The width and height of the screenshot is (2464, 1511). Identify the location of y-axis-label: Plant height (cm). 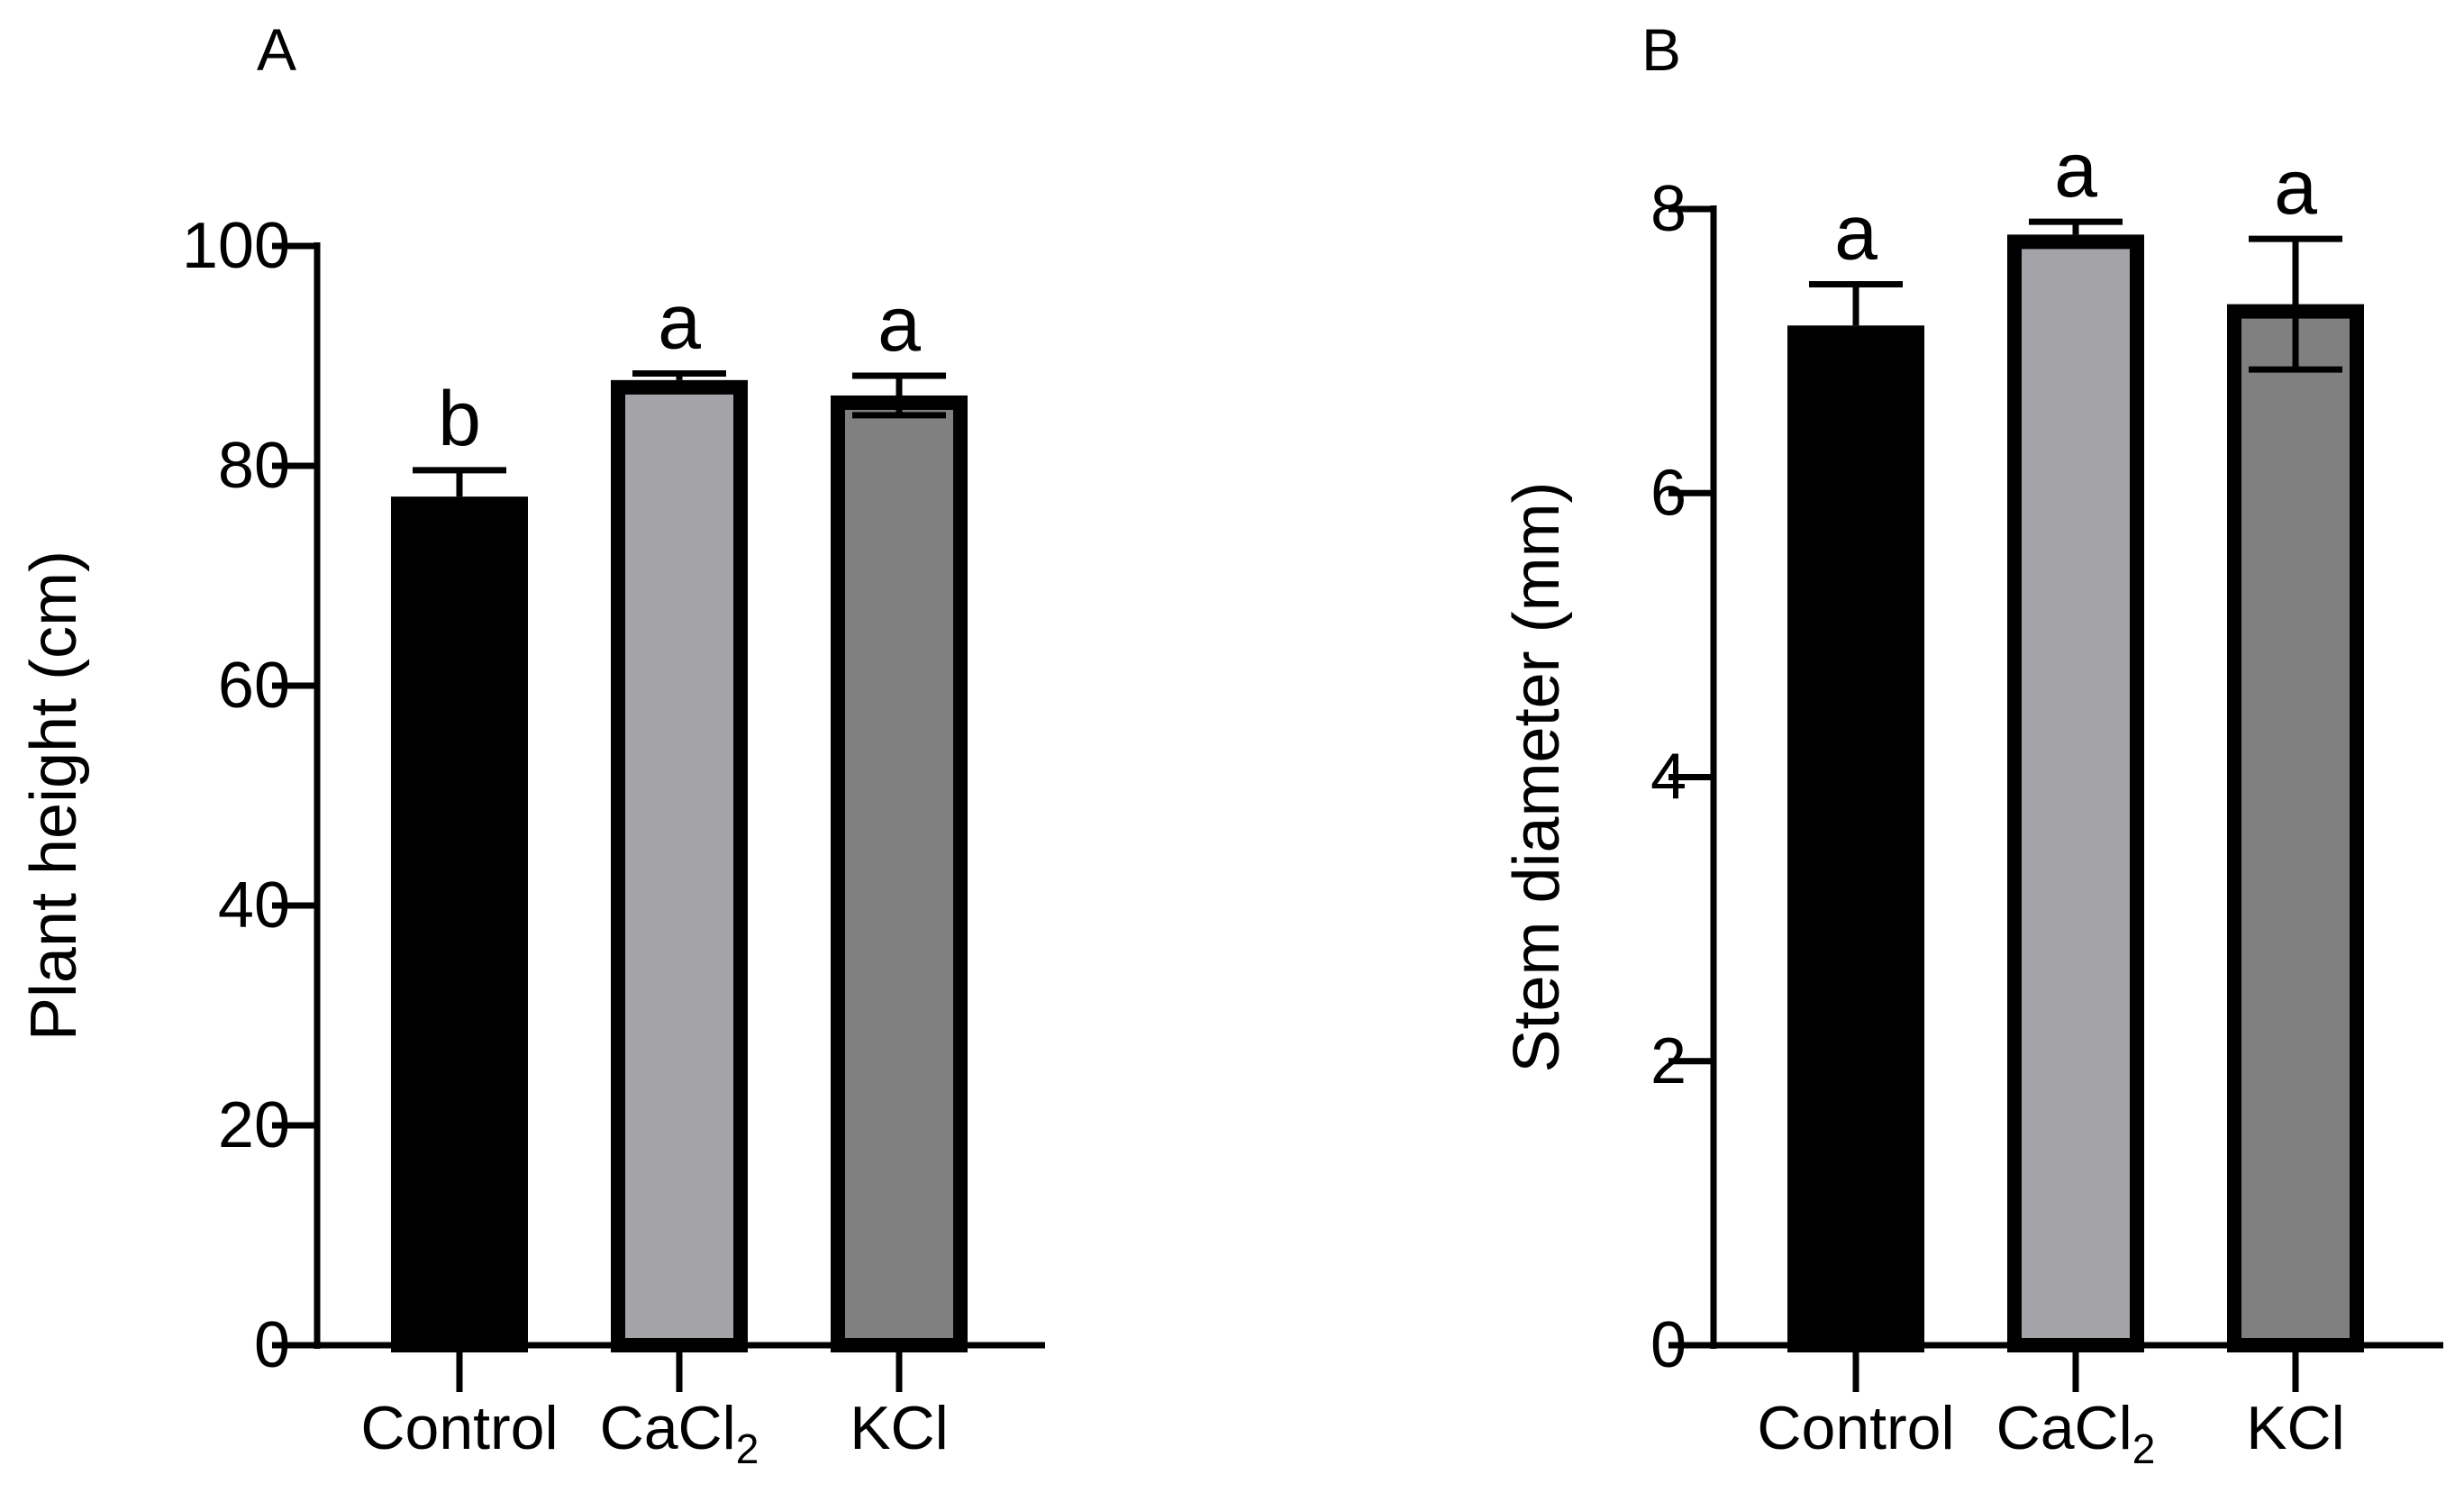
(54, 796).